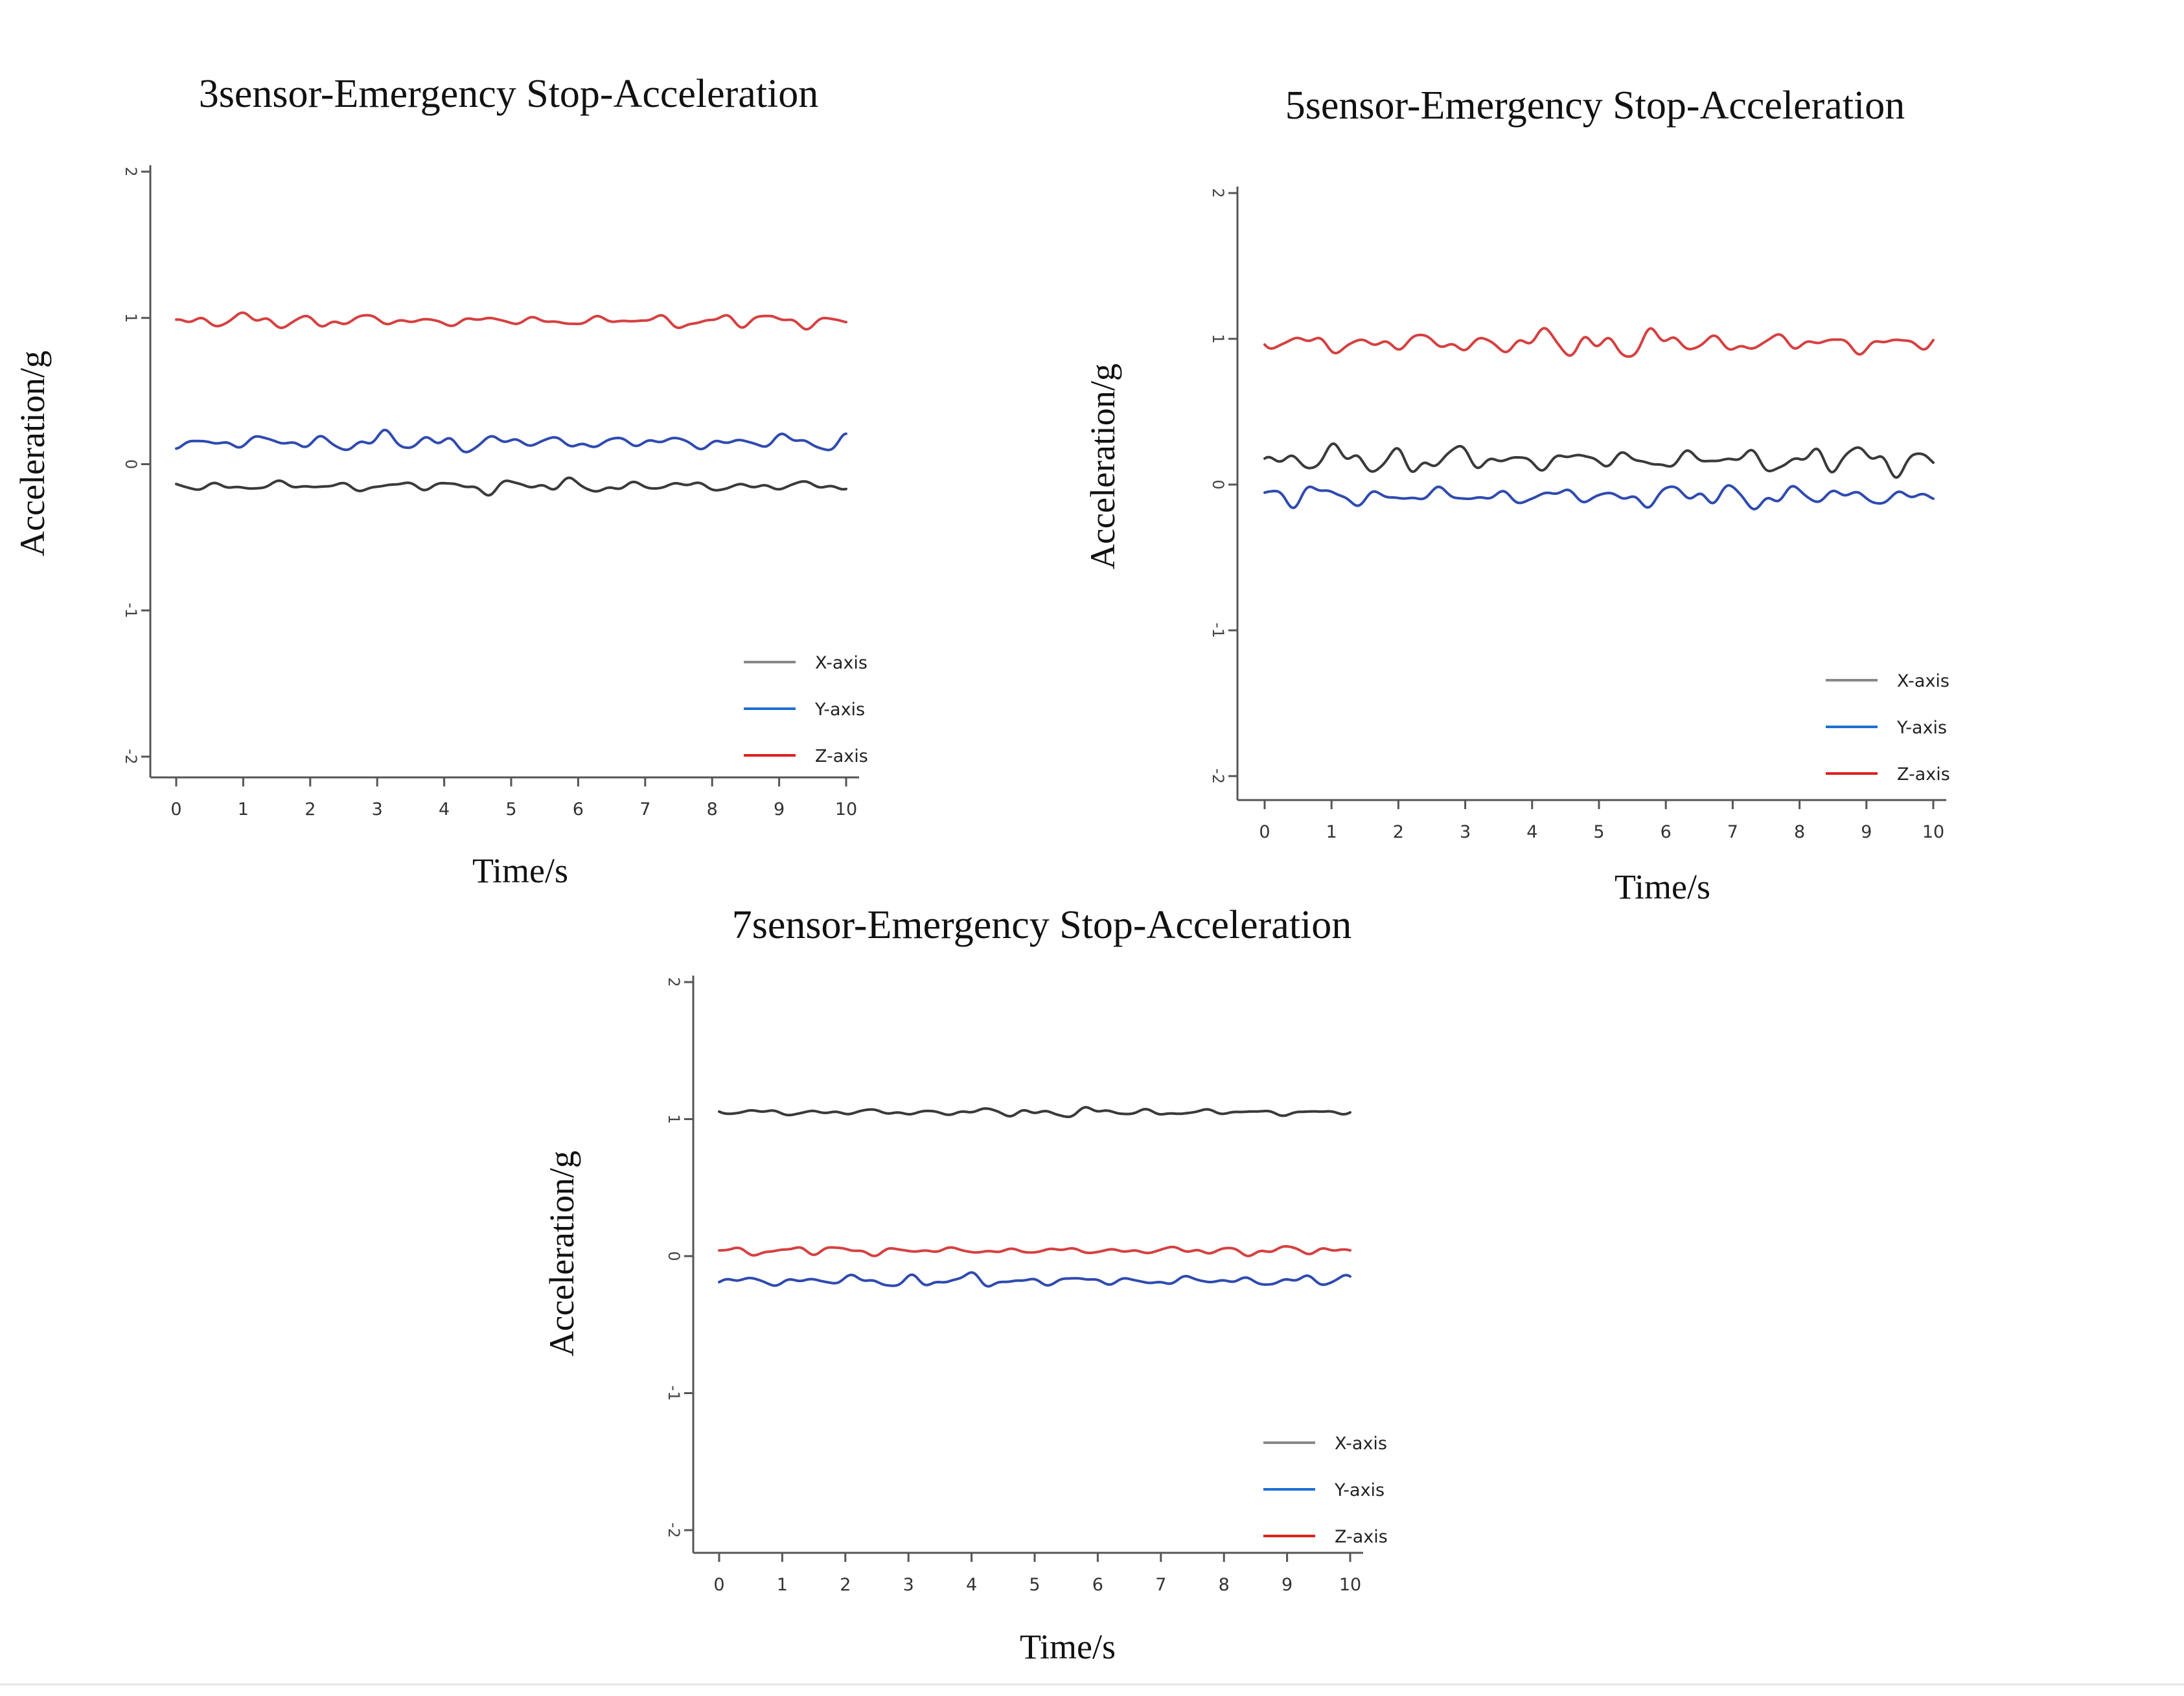  What do you see at coordinates (509, 94) in the screenshot?
I see `chart-title: 3sensor-Emergency Stop-Acceleration` at bounding box center [509, 94].